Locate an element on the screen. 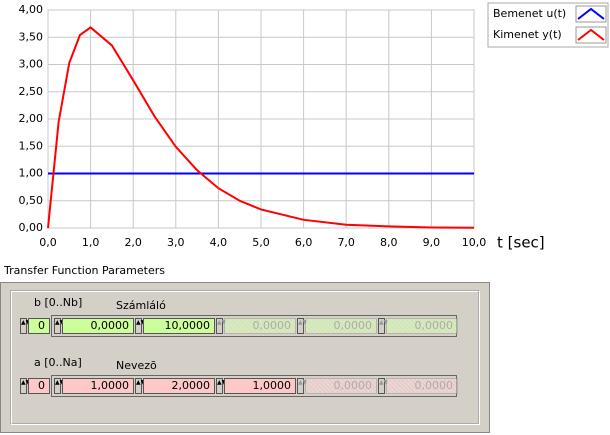 The width and height of the screenshot is (610, 435). legend-label: Bemenet u(t) is located at coordinates (529, 13).